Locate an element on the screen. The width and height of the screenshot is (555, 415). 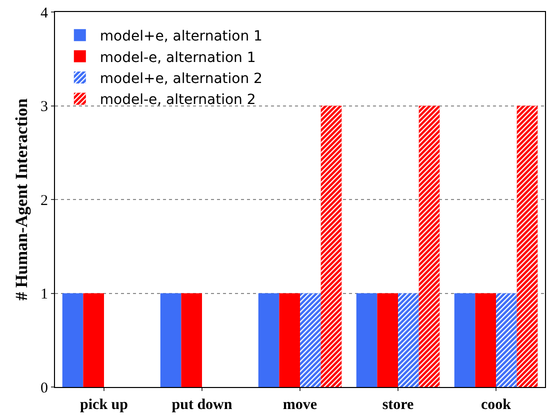
y-tick-label: 0 is located at coordinates (44, 388).